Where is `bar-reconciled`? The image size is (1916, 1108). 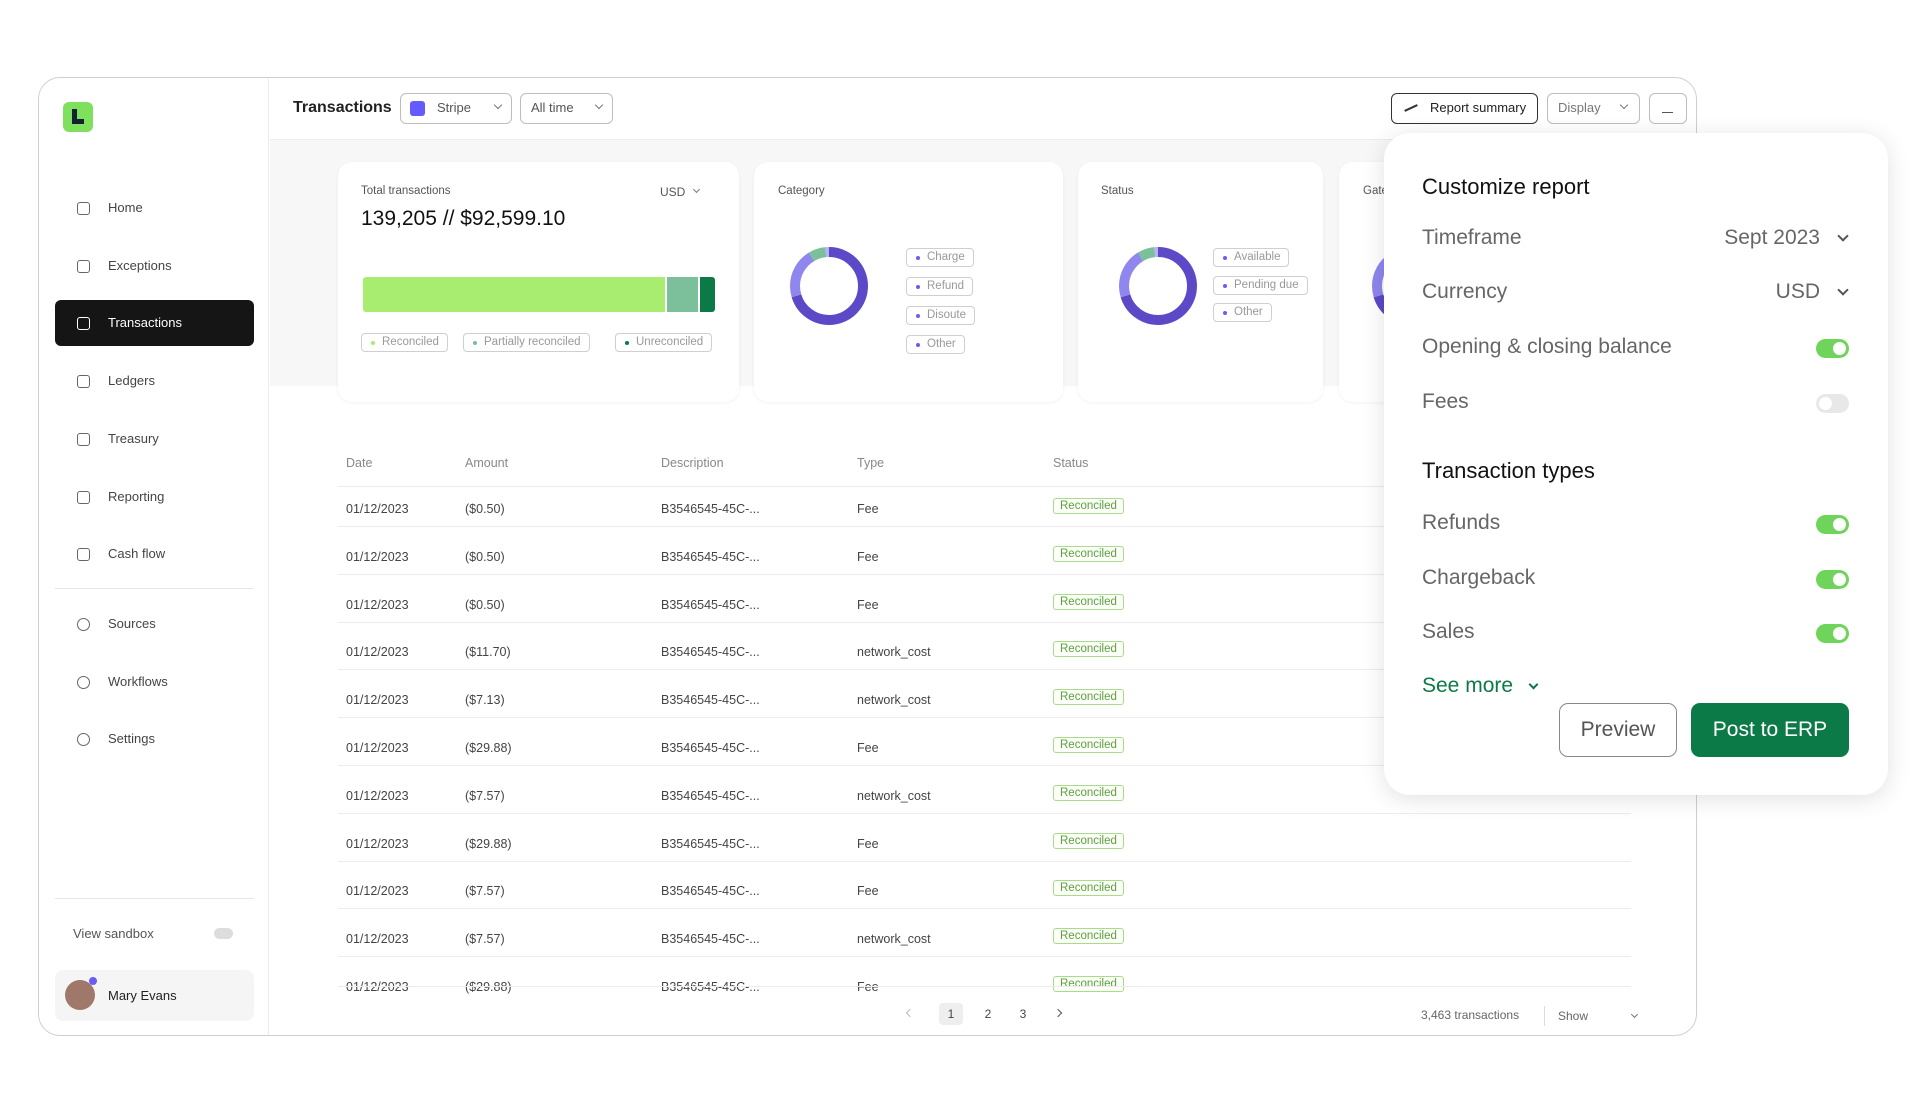
bar-reconciled is located at coordinates (514, 294).